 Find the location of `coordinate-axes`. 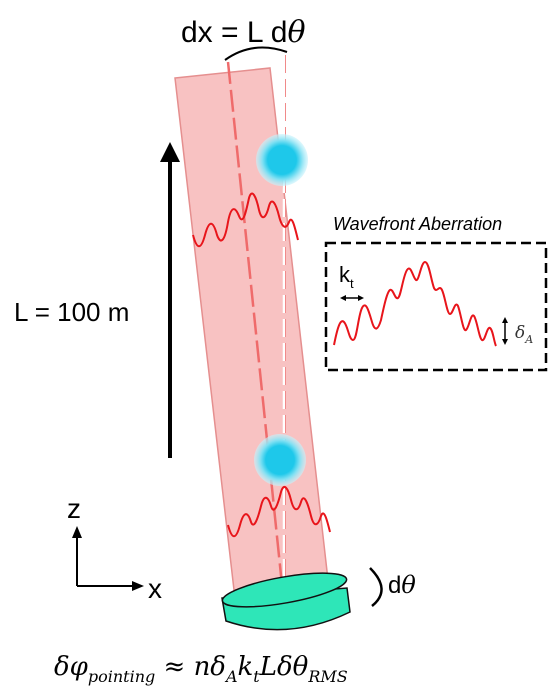

coordinate-axes is located at coordinates (108, 558).